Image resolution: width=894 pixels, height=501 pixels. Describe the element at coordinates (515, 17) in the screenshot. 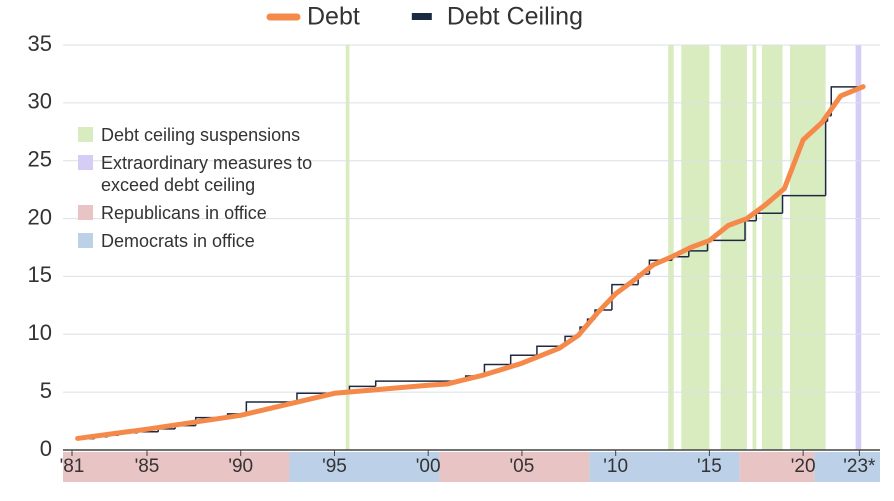

I see `legend-label: Debt Ceiling` at that location.